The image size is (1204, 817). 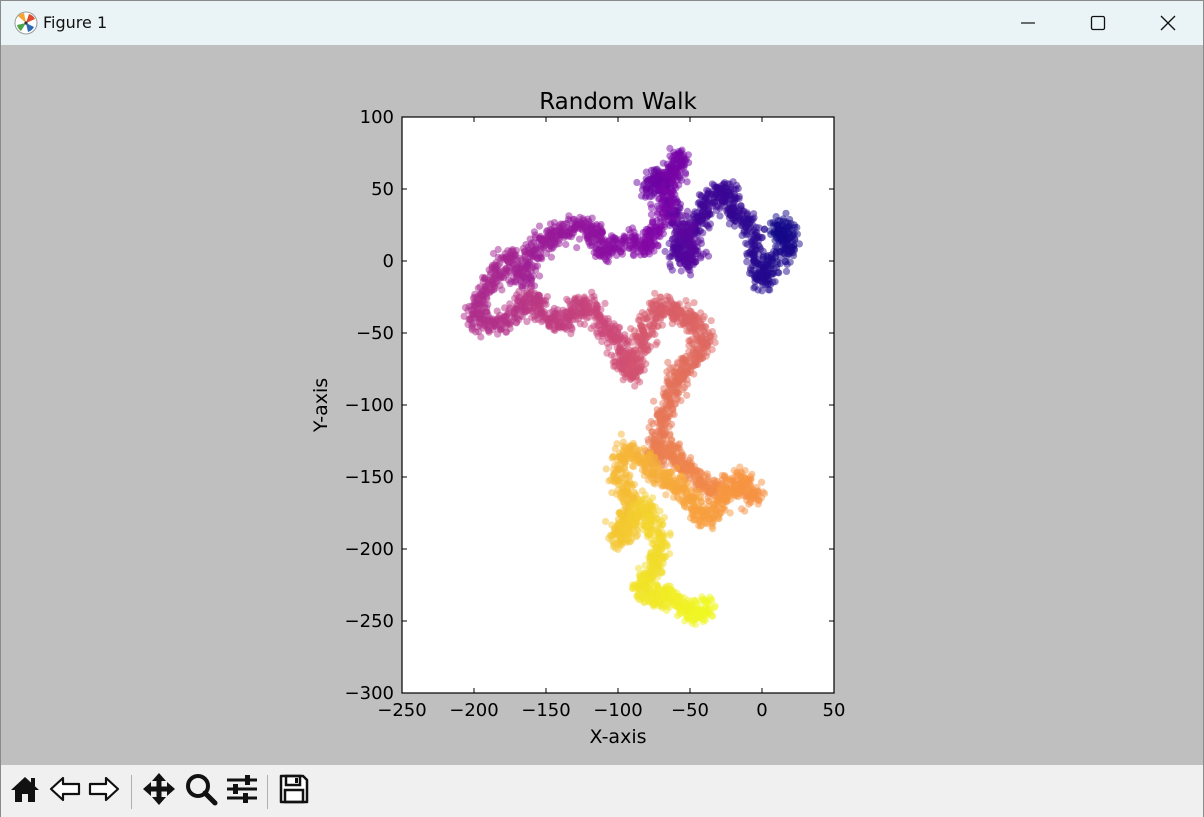 I want to click on y-tick-label: −250, so click(x=369, y=621).